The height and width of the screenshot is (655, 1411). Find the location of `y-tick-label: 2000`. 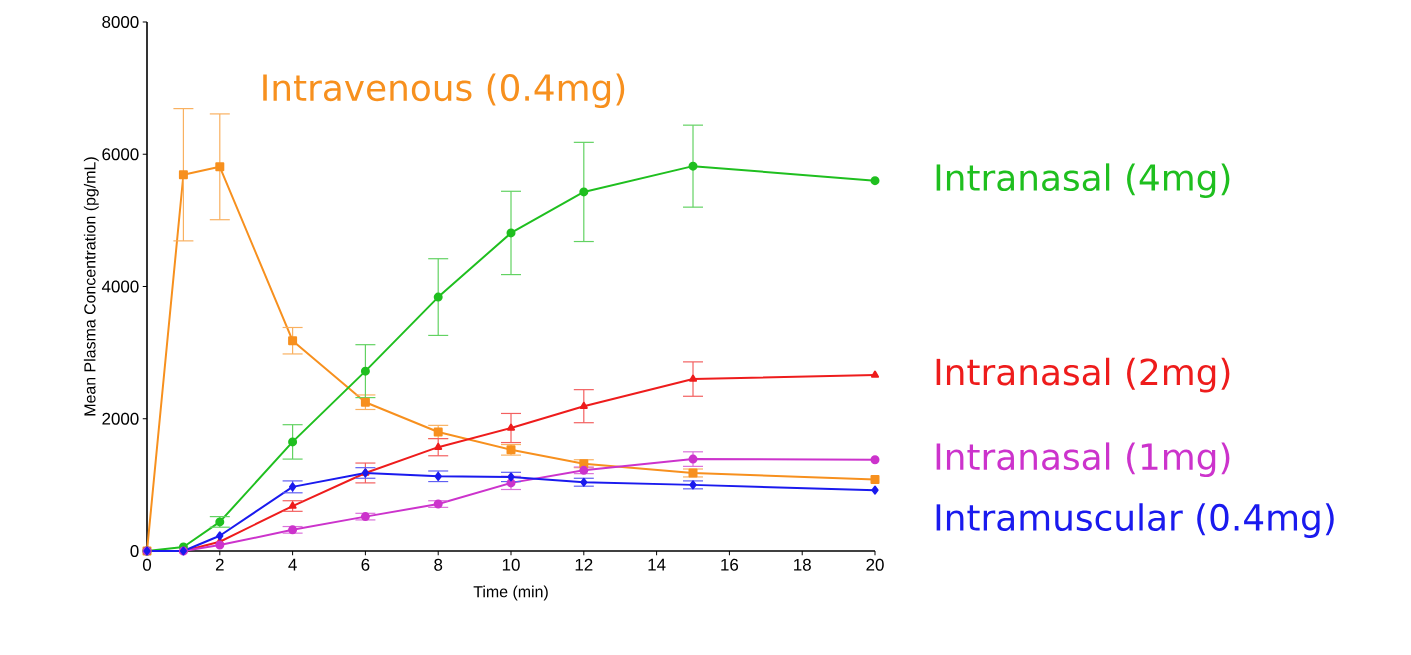

y-tick-label: 2000 is located at coordinates (120, 418).